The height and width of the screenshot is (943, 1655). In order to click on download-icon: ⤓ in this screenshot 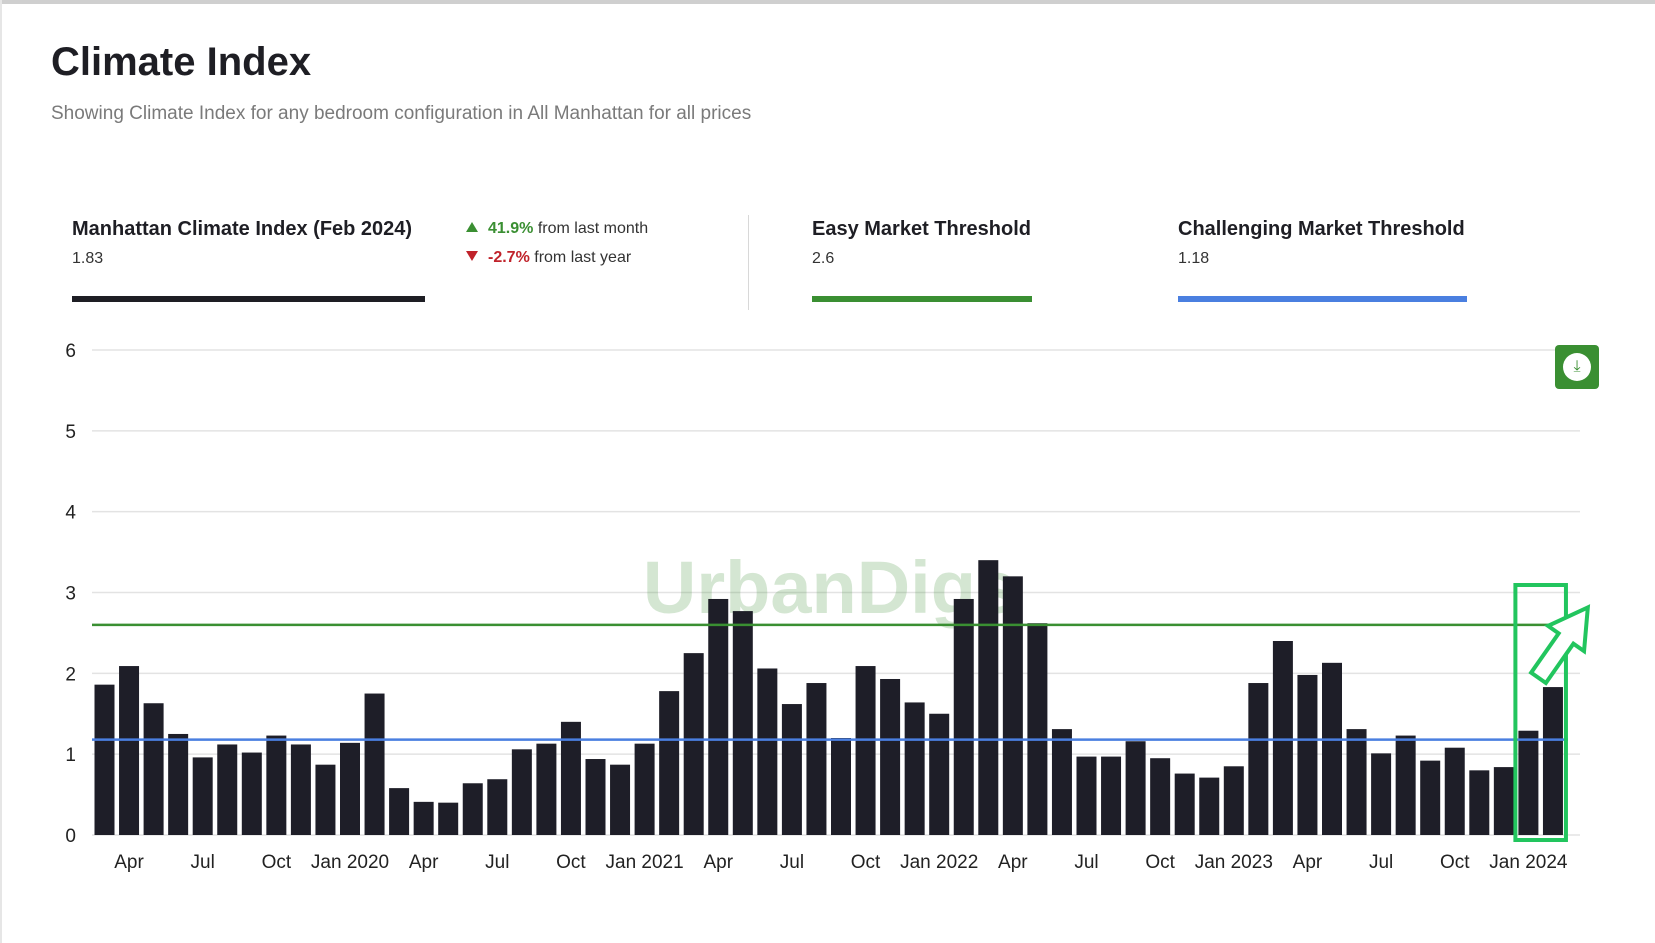, I will do `click(1577, 367)`.